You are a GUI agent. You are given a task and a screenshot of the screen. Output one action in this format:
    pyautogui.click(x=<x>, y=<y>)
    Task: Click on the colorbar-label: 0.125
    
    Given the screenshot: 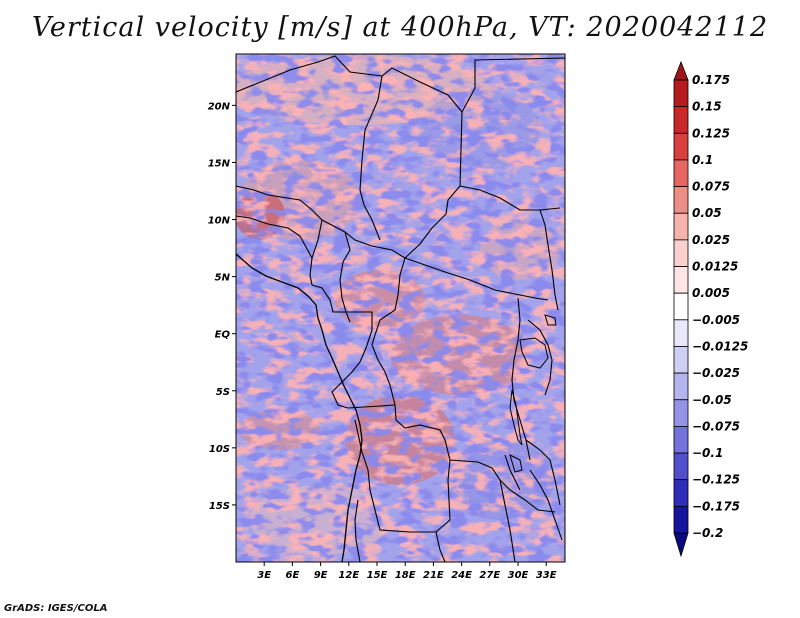 What is the action you would take?
    pyautogui.click(x=711, y=133)
    